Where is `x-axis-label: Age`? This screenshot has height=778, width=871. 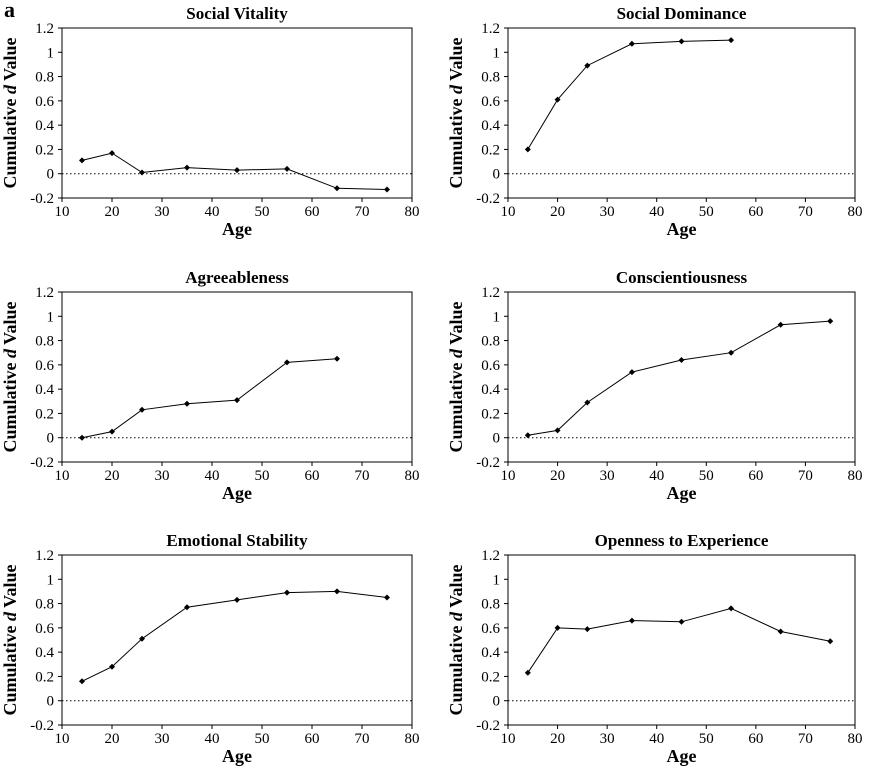
x-axis-label: Age is located at coordinates (237, 756).